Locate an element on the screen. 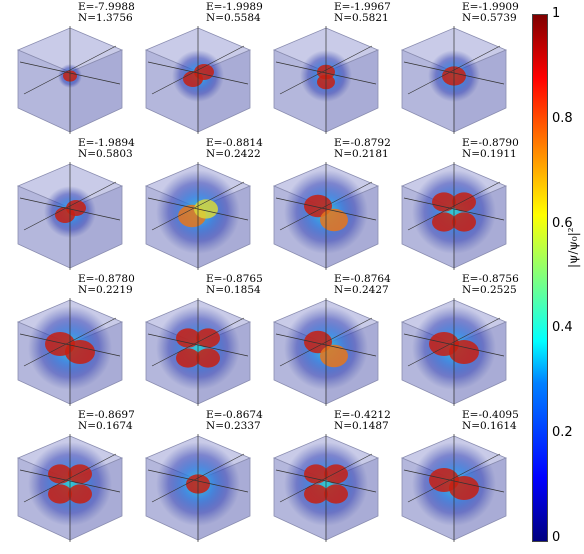 The height and width of the screenshot is (554, 584). norm-label: N=0.5584 is located at coordinates (233, 18).